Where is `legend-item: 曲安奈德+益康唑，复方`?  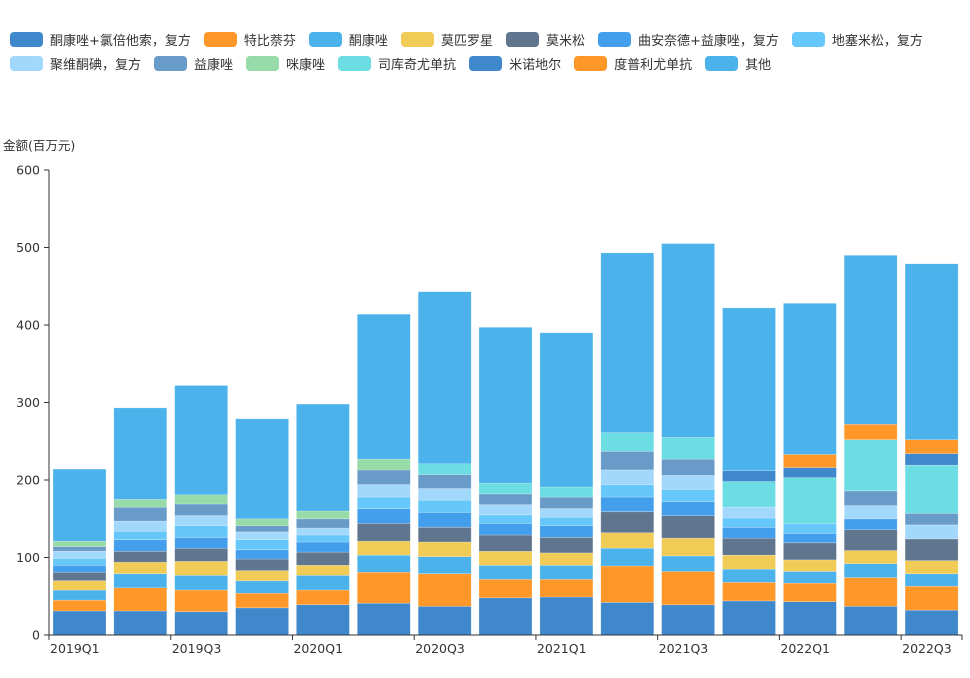 legend-item: 曲安奈德+益康唑，复方 is located at coordinates (688, 40).